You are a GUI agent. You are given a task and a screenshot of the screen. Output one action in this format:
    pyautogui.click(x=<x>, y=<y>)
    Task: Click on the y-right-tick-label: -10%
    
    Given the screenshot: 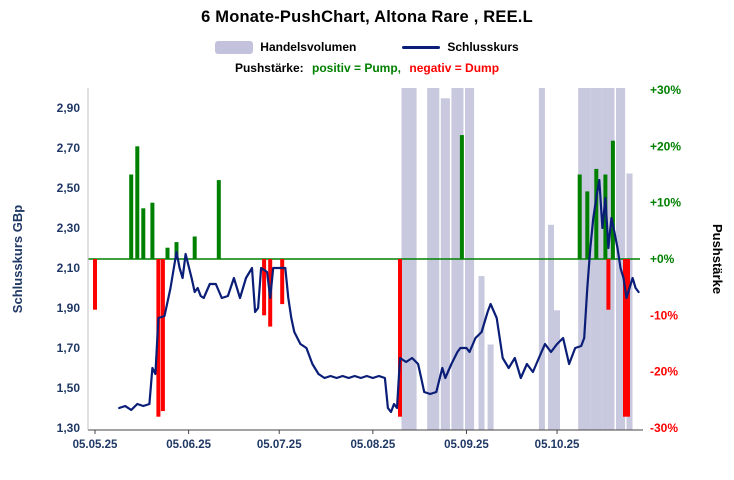 What is the action you would take?
    pyautogui.click(x=664, y=315)
    